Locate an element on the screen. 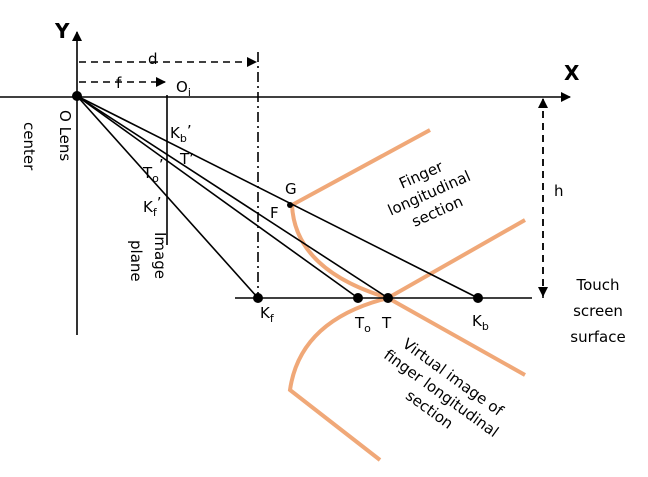 The image size is (648, 477). h-label: h is located at coordinates (559, 191).